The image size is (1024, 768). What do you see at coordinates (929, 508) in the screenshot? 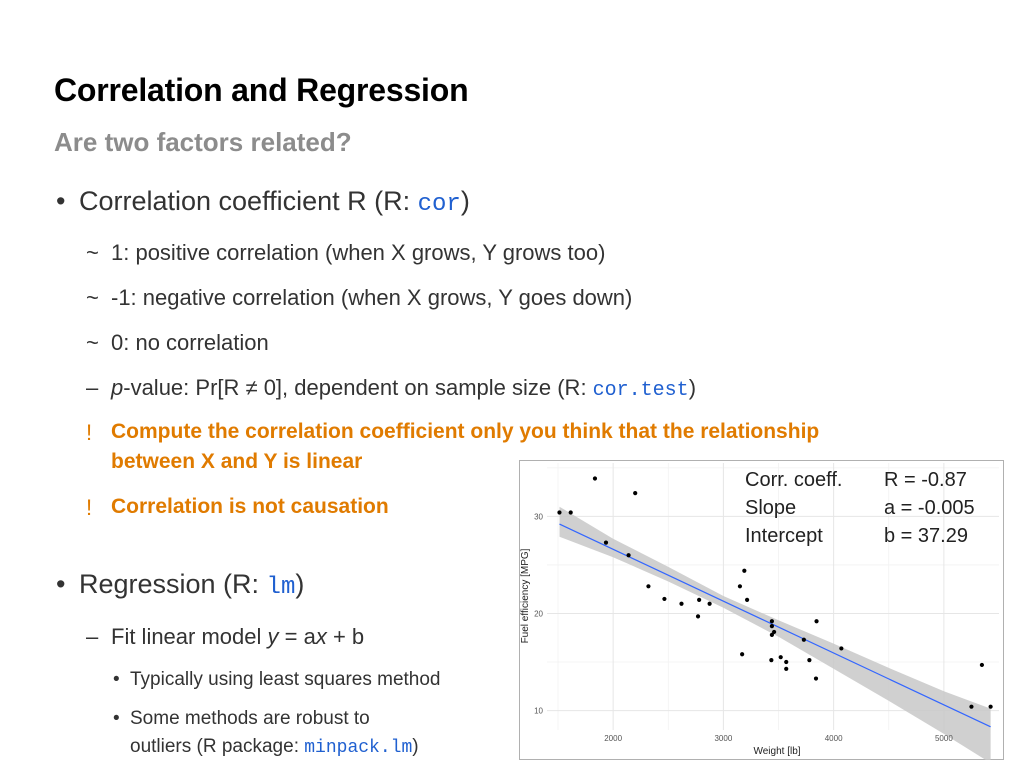
I see `slope-value: a = -0.005` at bounding box center [929, 508].